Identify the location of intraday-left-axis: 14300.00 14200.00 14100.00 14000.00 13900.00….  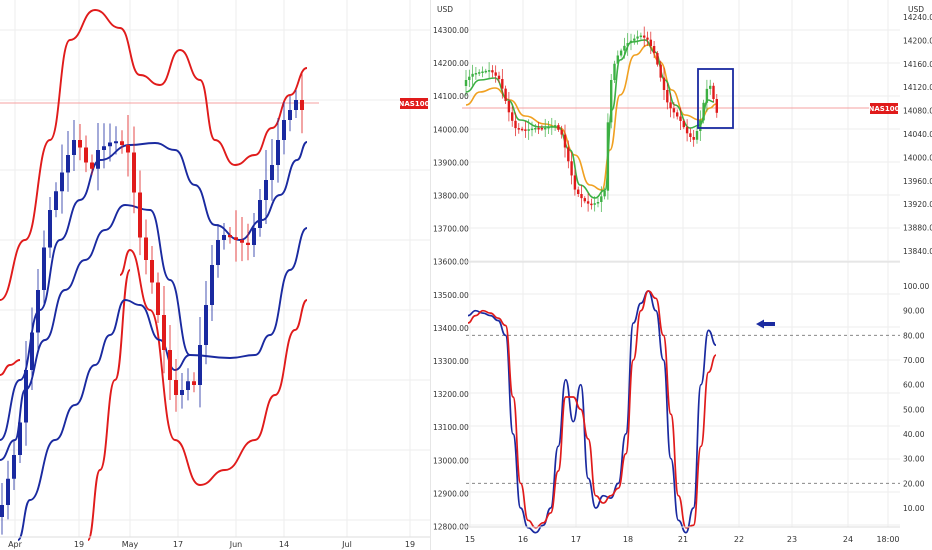
(451, 279).